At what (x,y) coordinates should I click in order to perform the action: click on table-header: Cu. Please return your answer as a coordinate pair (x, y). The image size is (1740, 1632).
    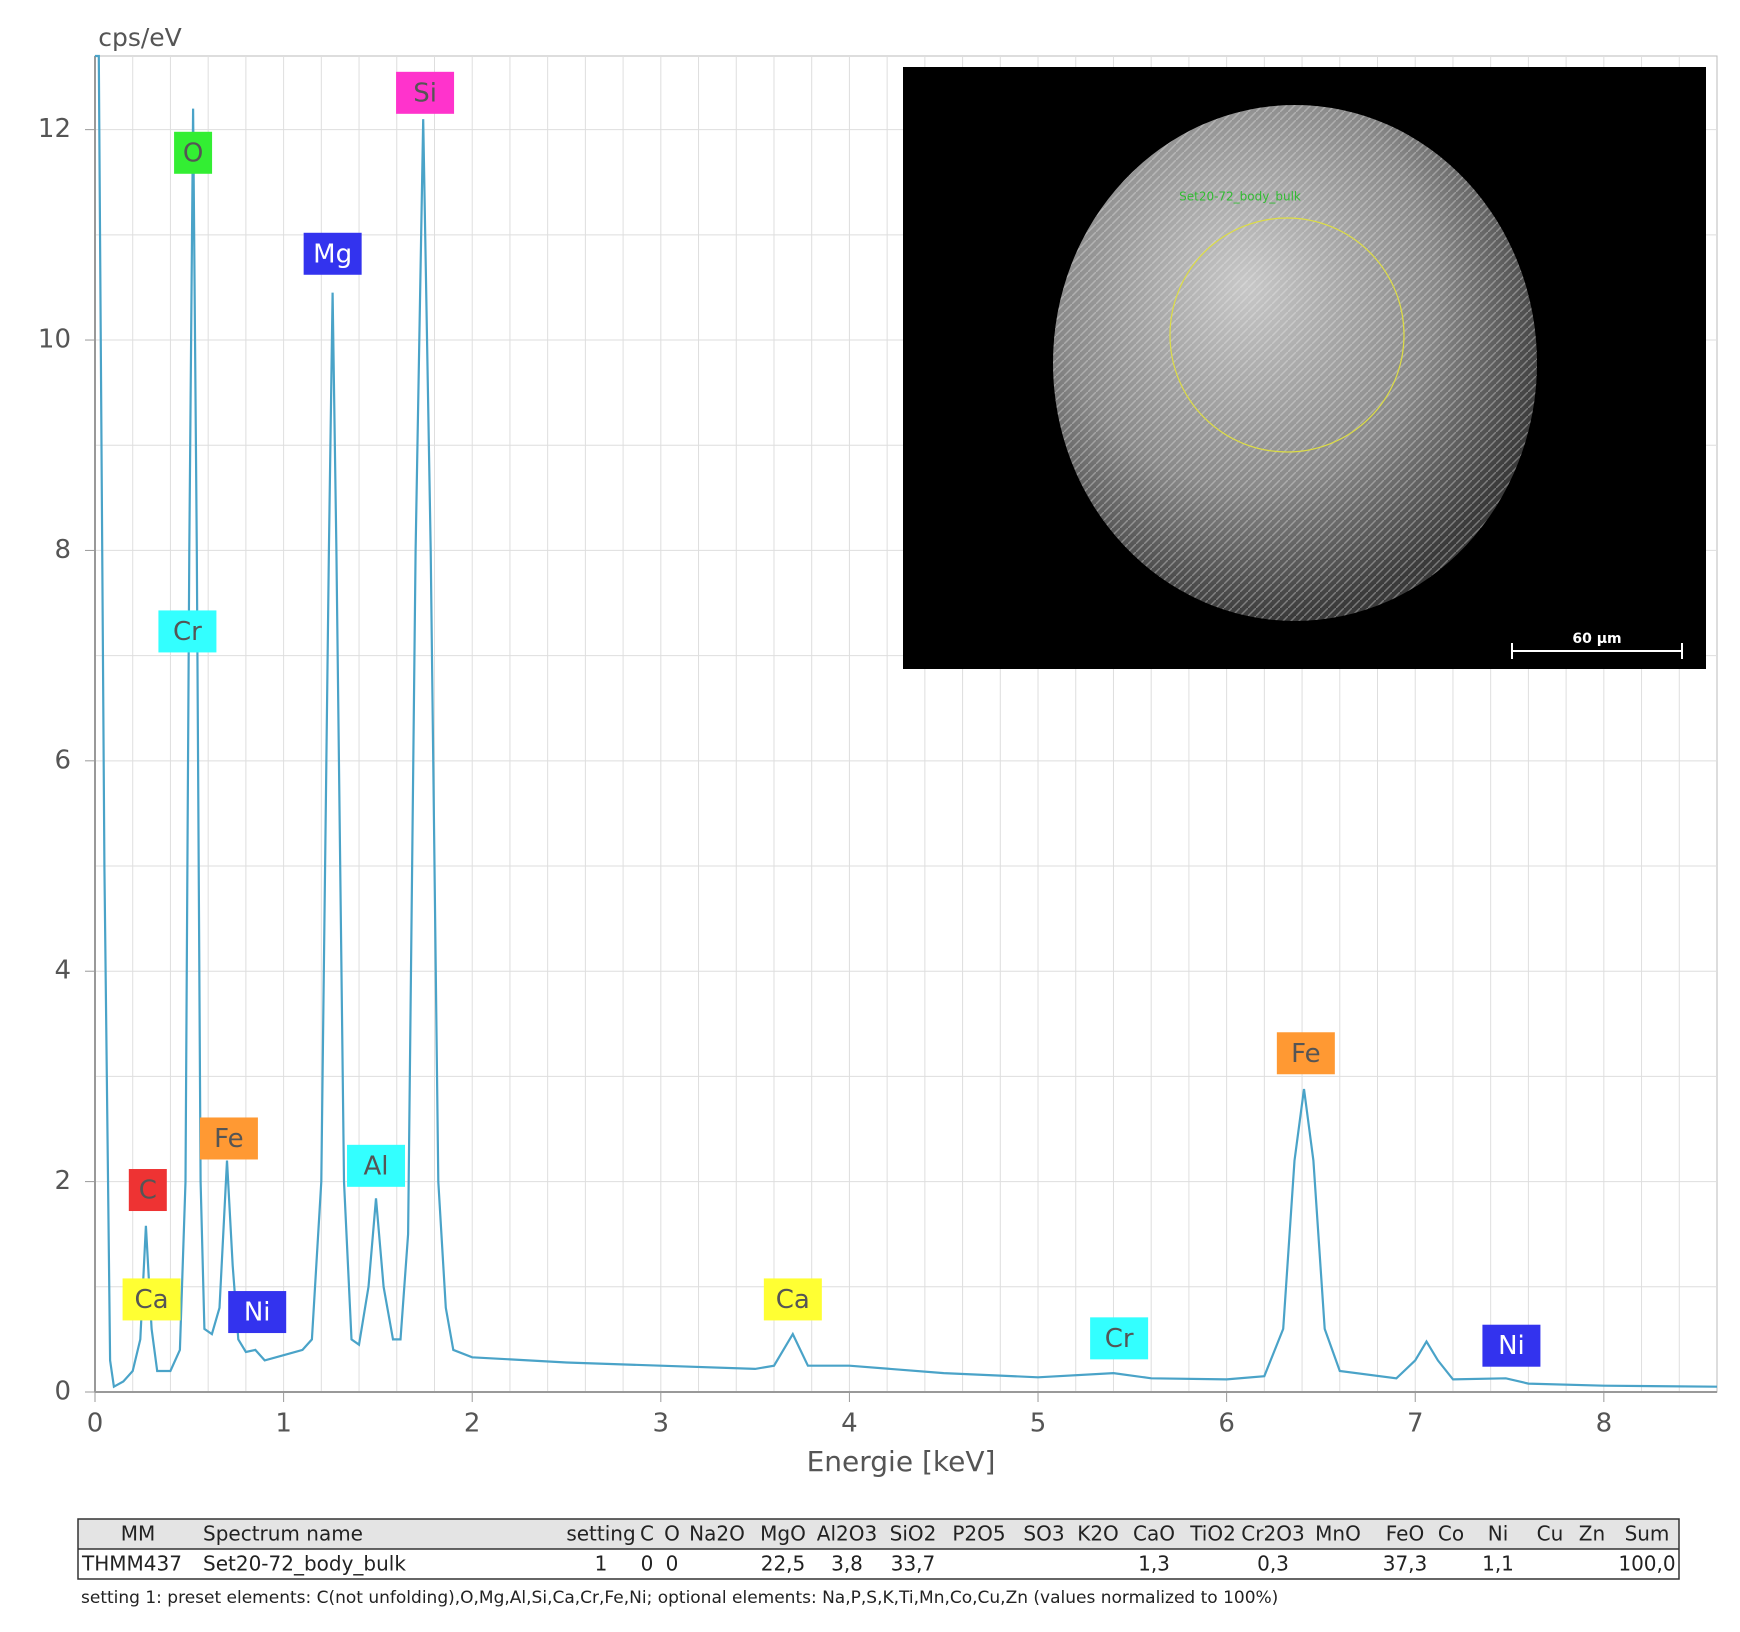
    Looking at the image, I should click on (1550, 1534).